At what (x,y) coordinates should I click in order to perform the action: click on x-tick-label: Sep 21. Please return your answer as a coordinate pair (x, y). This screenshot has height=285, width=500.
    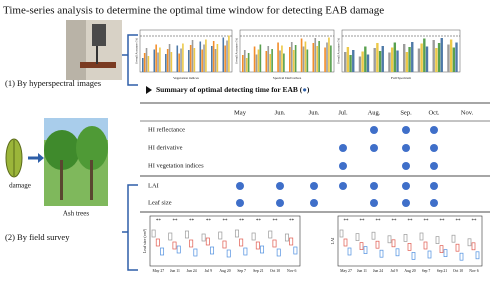
    Looking at the image, I should click on (258, 271).